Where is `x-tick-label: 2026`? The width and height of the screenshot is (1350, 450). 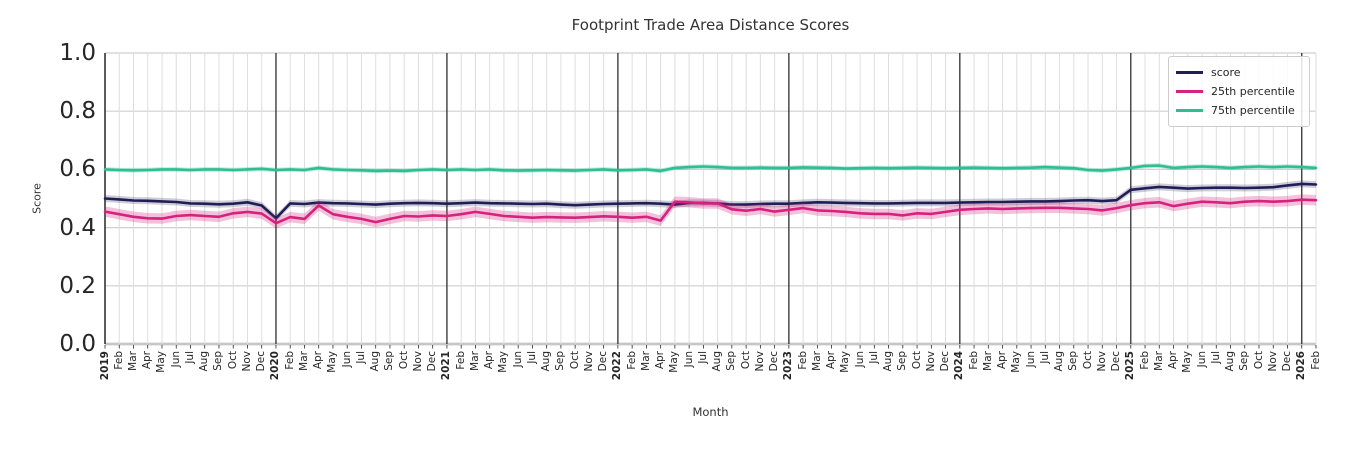 x-tick-label: 2026 is located at coordinates (1301, 366).